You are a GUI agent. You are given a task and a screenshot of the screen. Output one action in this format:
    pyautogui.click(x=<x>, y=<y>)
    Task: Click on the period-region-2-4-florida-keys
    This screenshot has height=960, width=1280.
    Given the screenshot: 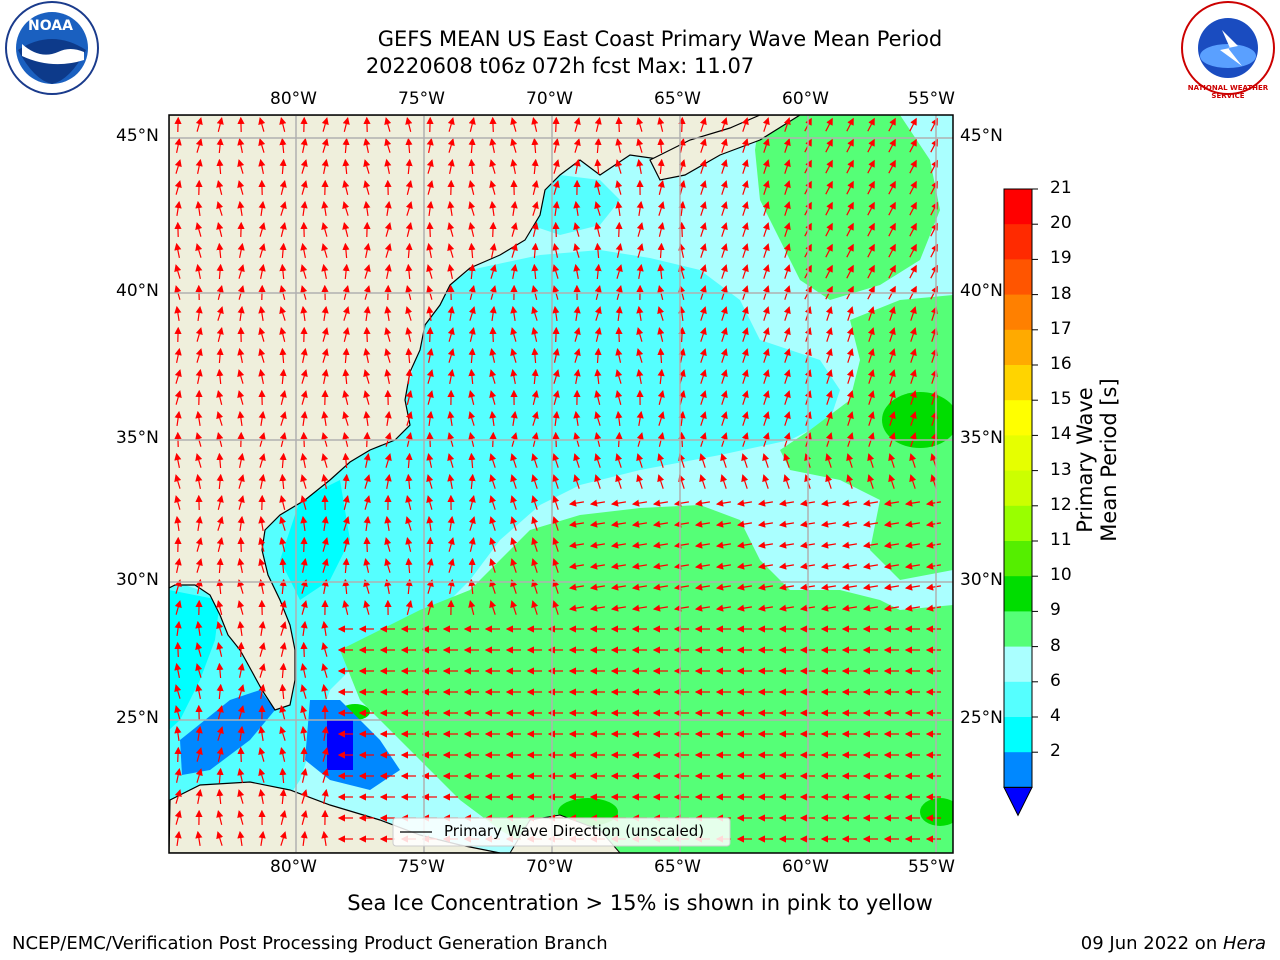 What is the action you would take?
    pyautogui.click(x=227, y=732)
    